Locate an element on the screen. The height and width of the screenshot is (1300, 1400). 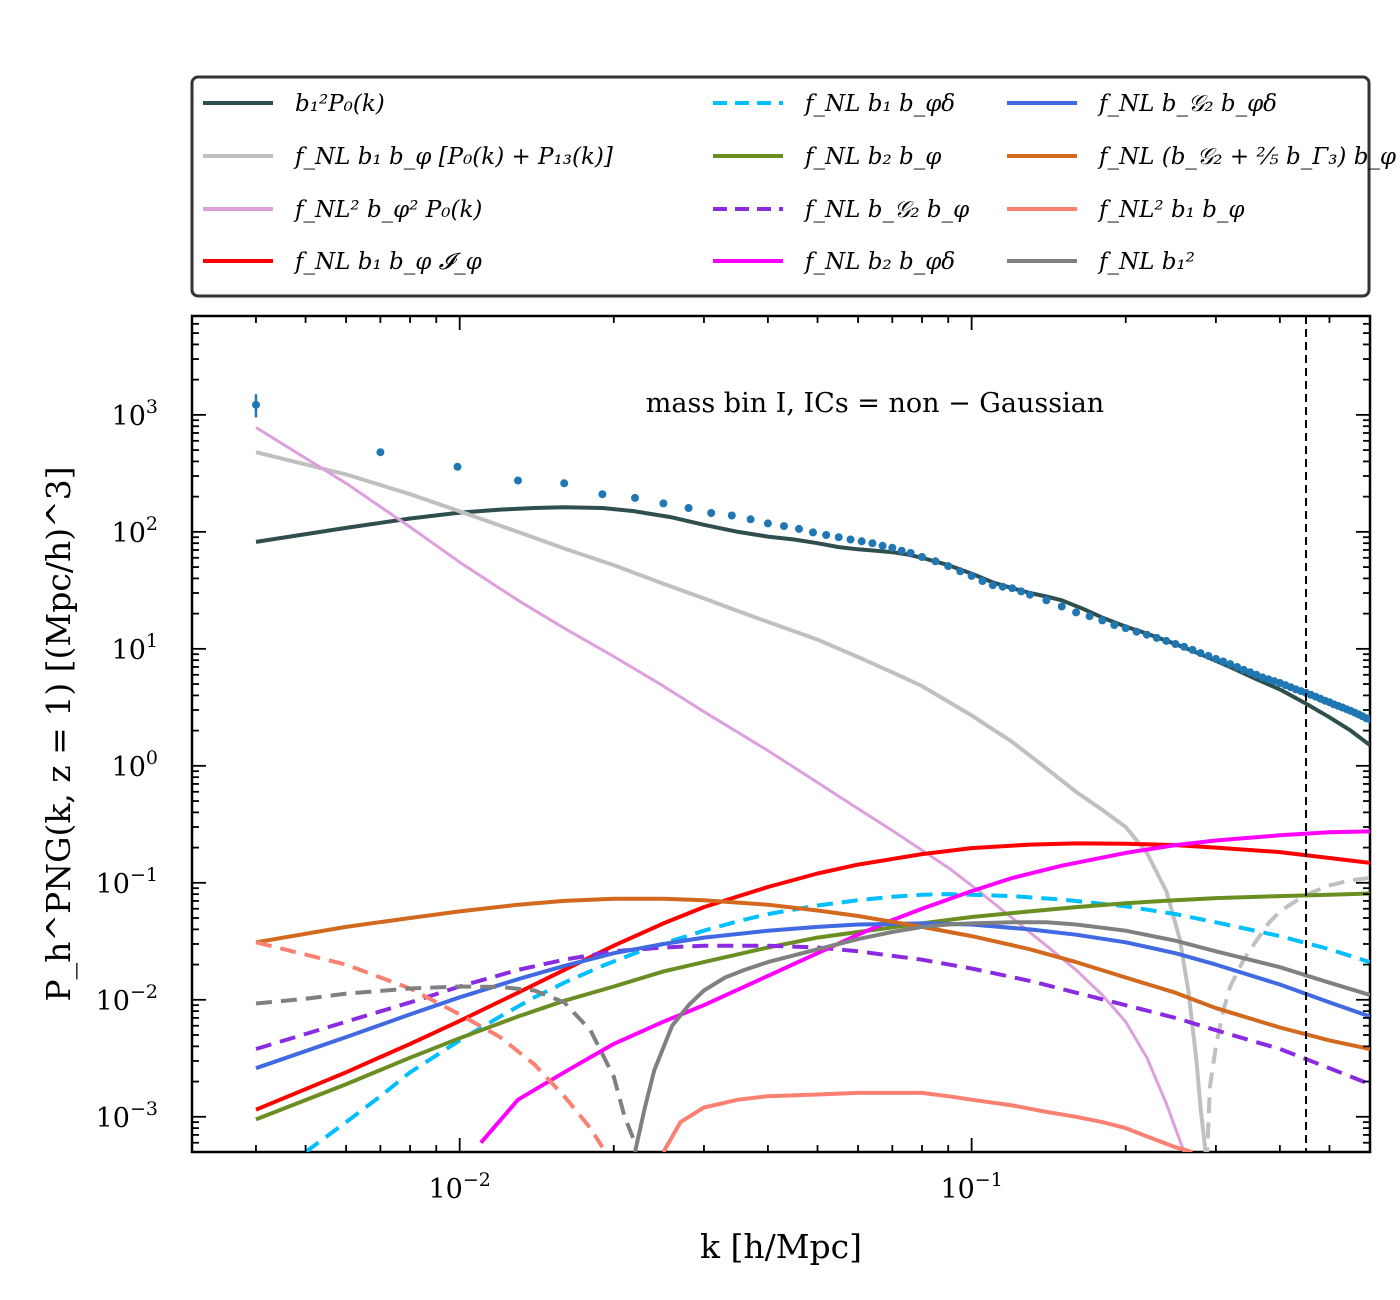
series-line-fnl-b1-2-negative is located at coordinates (446, 1064).